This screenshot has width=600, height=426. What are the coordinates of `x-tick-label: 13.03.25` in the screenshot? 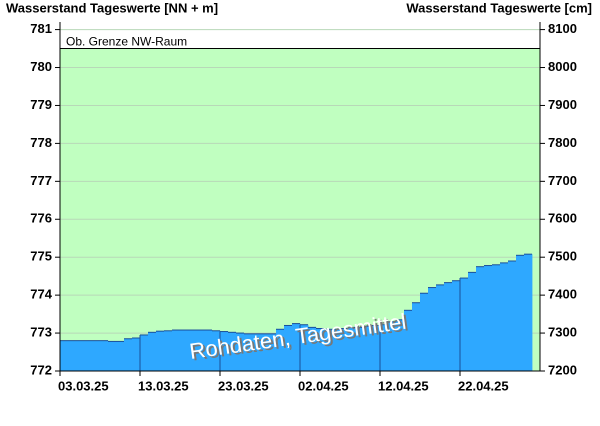 It's located at (163, 385).